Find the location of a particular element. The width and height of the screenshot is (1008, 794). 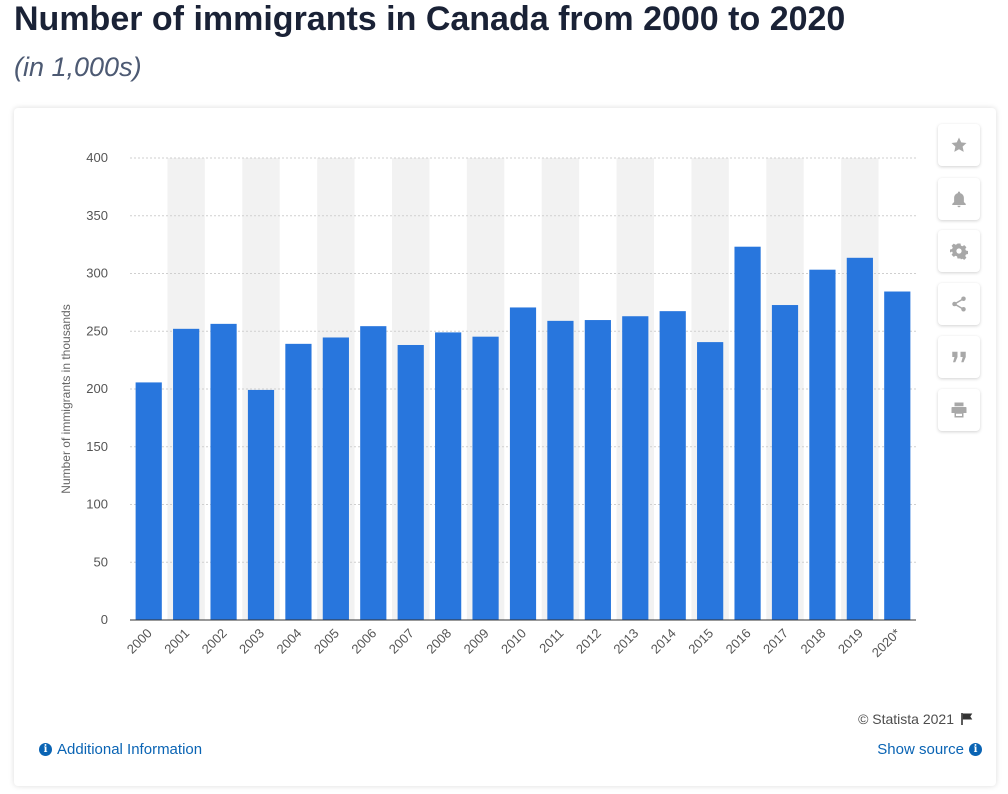

y-tick-labels: 0 50 100 150 200 250 300 350 400 is located at coordinates (97, 388).